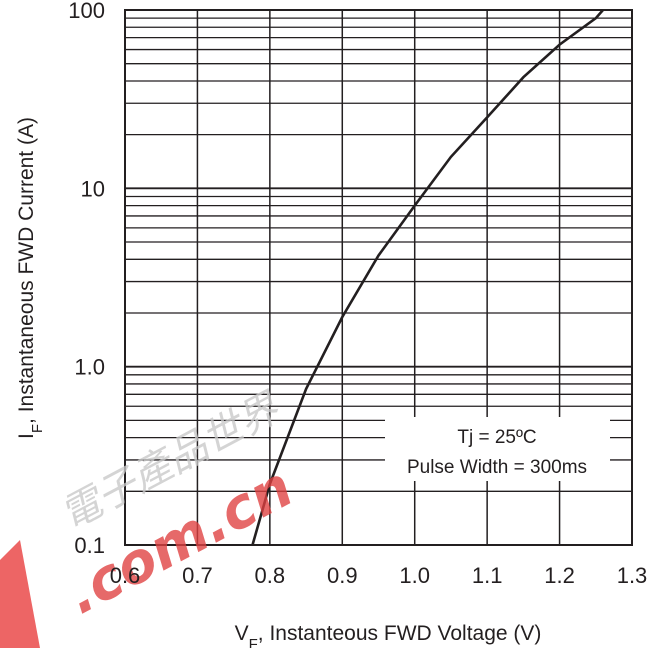 Image resolution: width=669 pixels, height=648 pixels. I want to click on y-tick-label: 0.1, so click(89, 545).